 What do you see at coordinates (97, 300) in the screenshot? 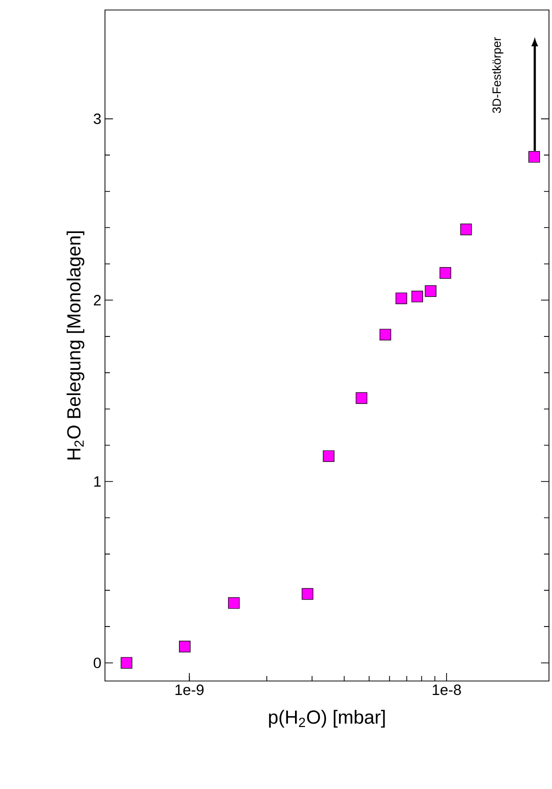
I see `y-tick-label: 2` at bounding box center [97, 300].